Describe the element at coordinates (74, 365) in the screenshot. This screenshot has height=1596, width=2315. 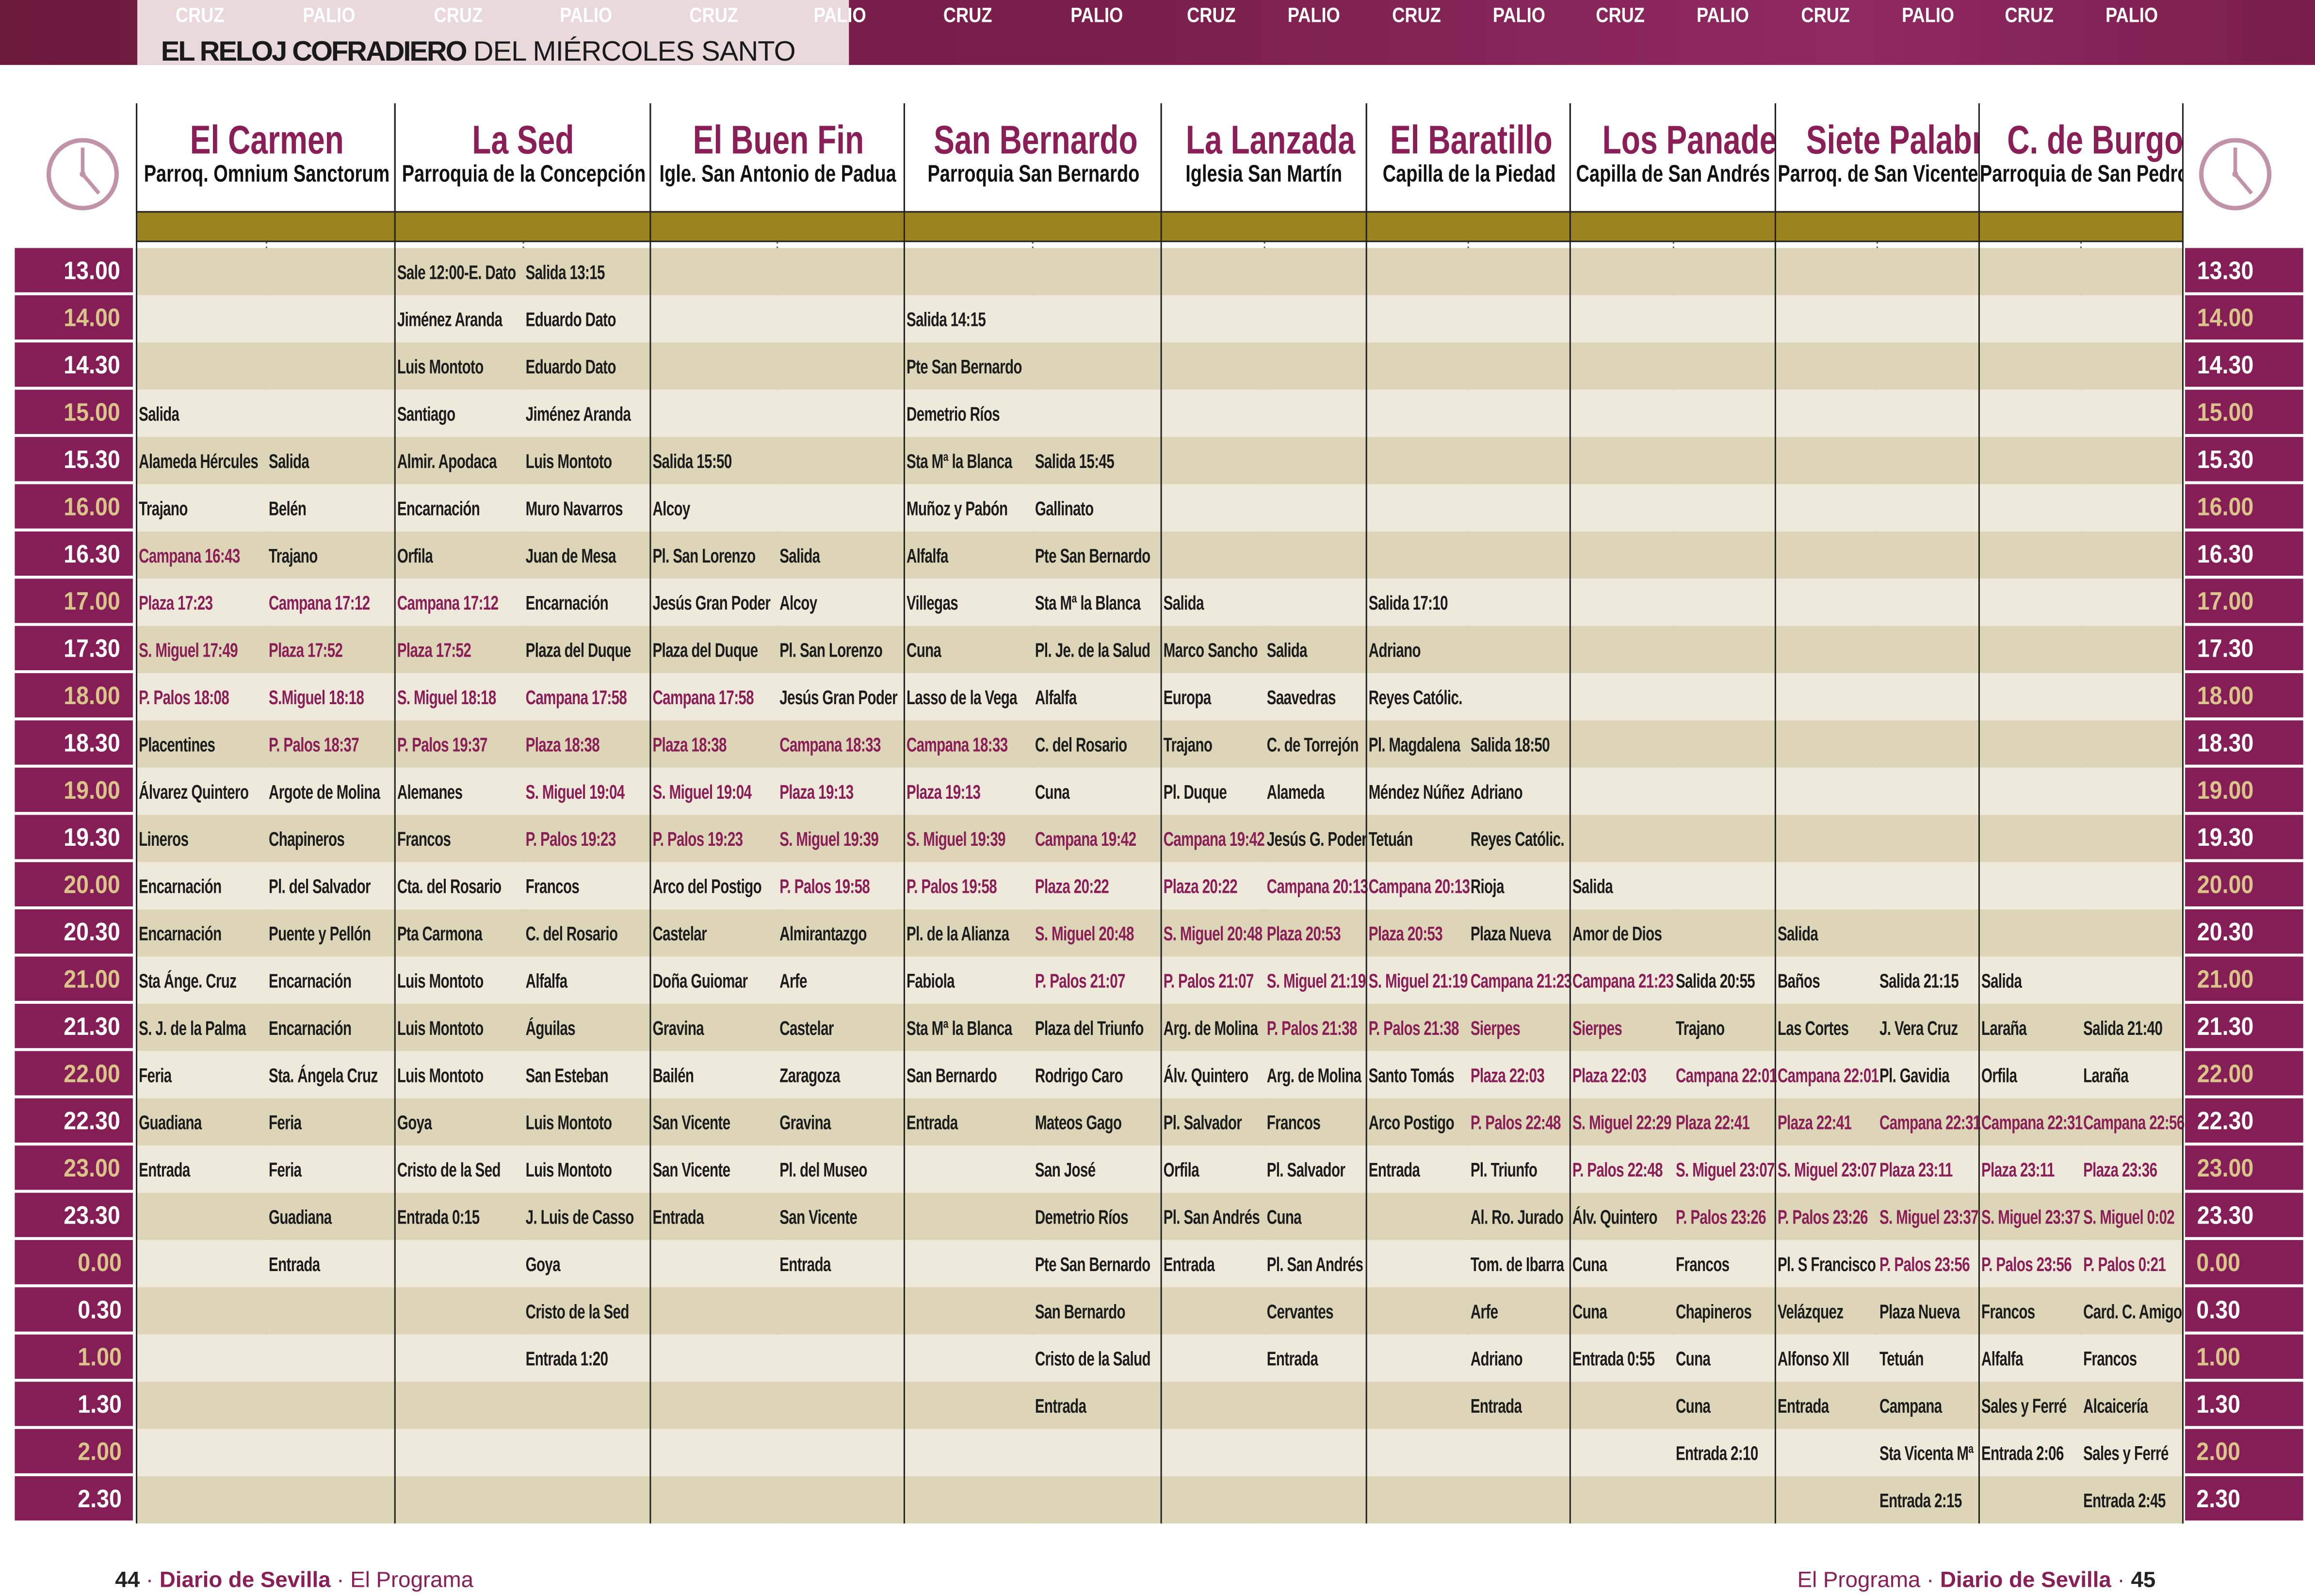
I see `time-label-left: 14.30` at that location.